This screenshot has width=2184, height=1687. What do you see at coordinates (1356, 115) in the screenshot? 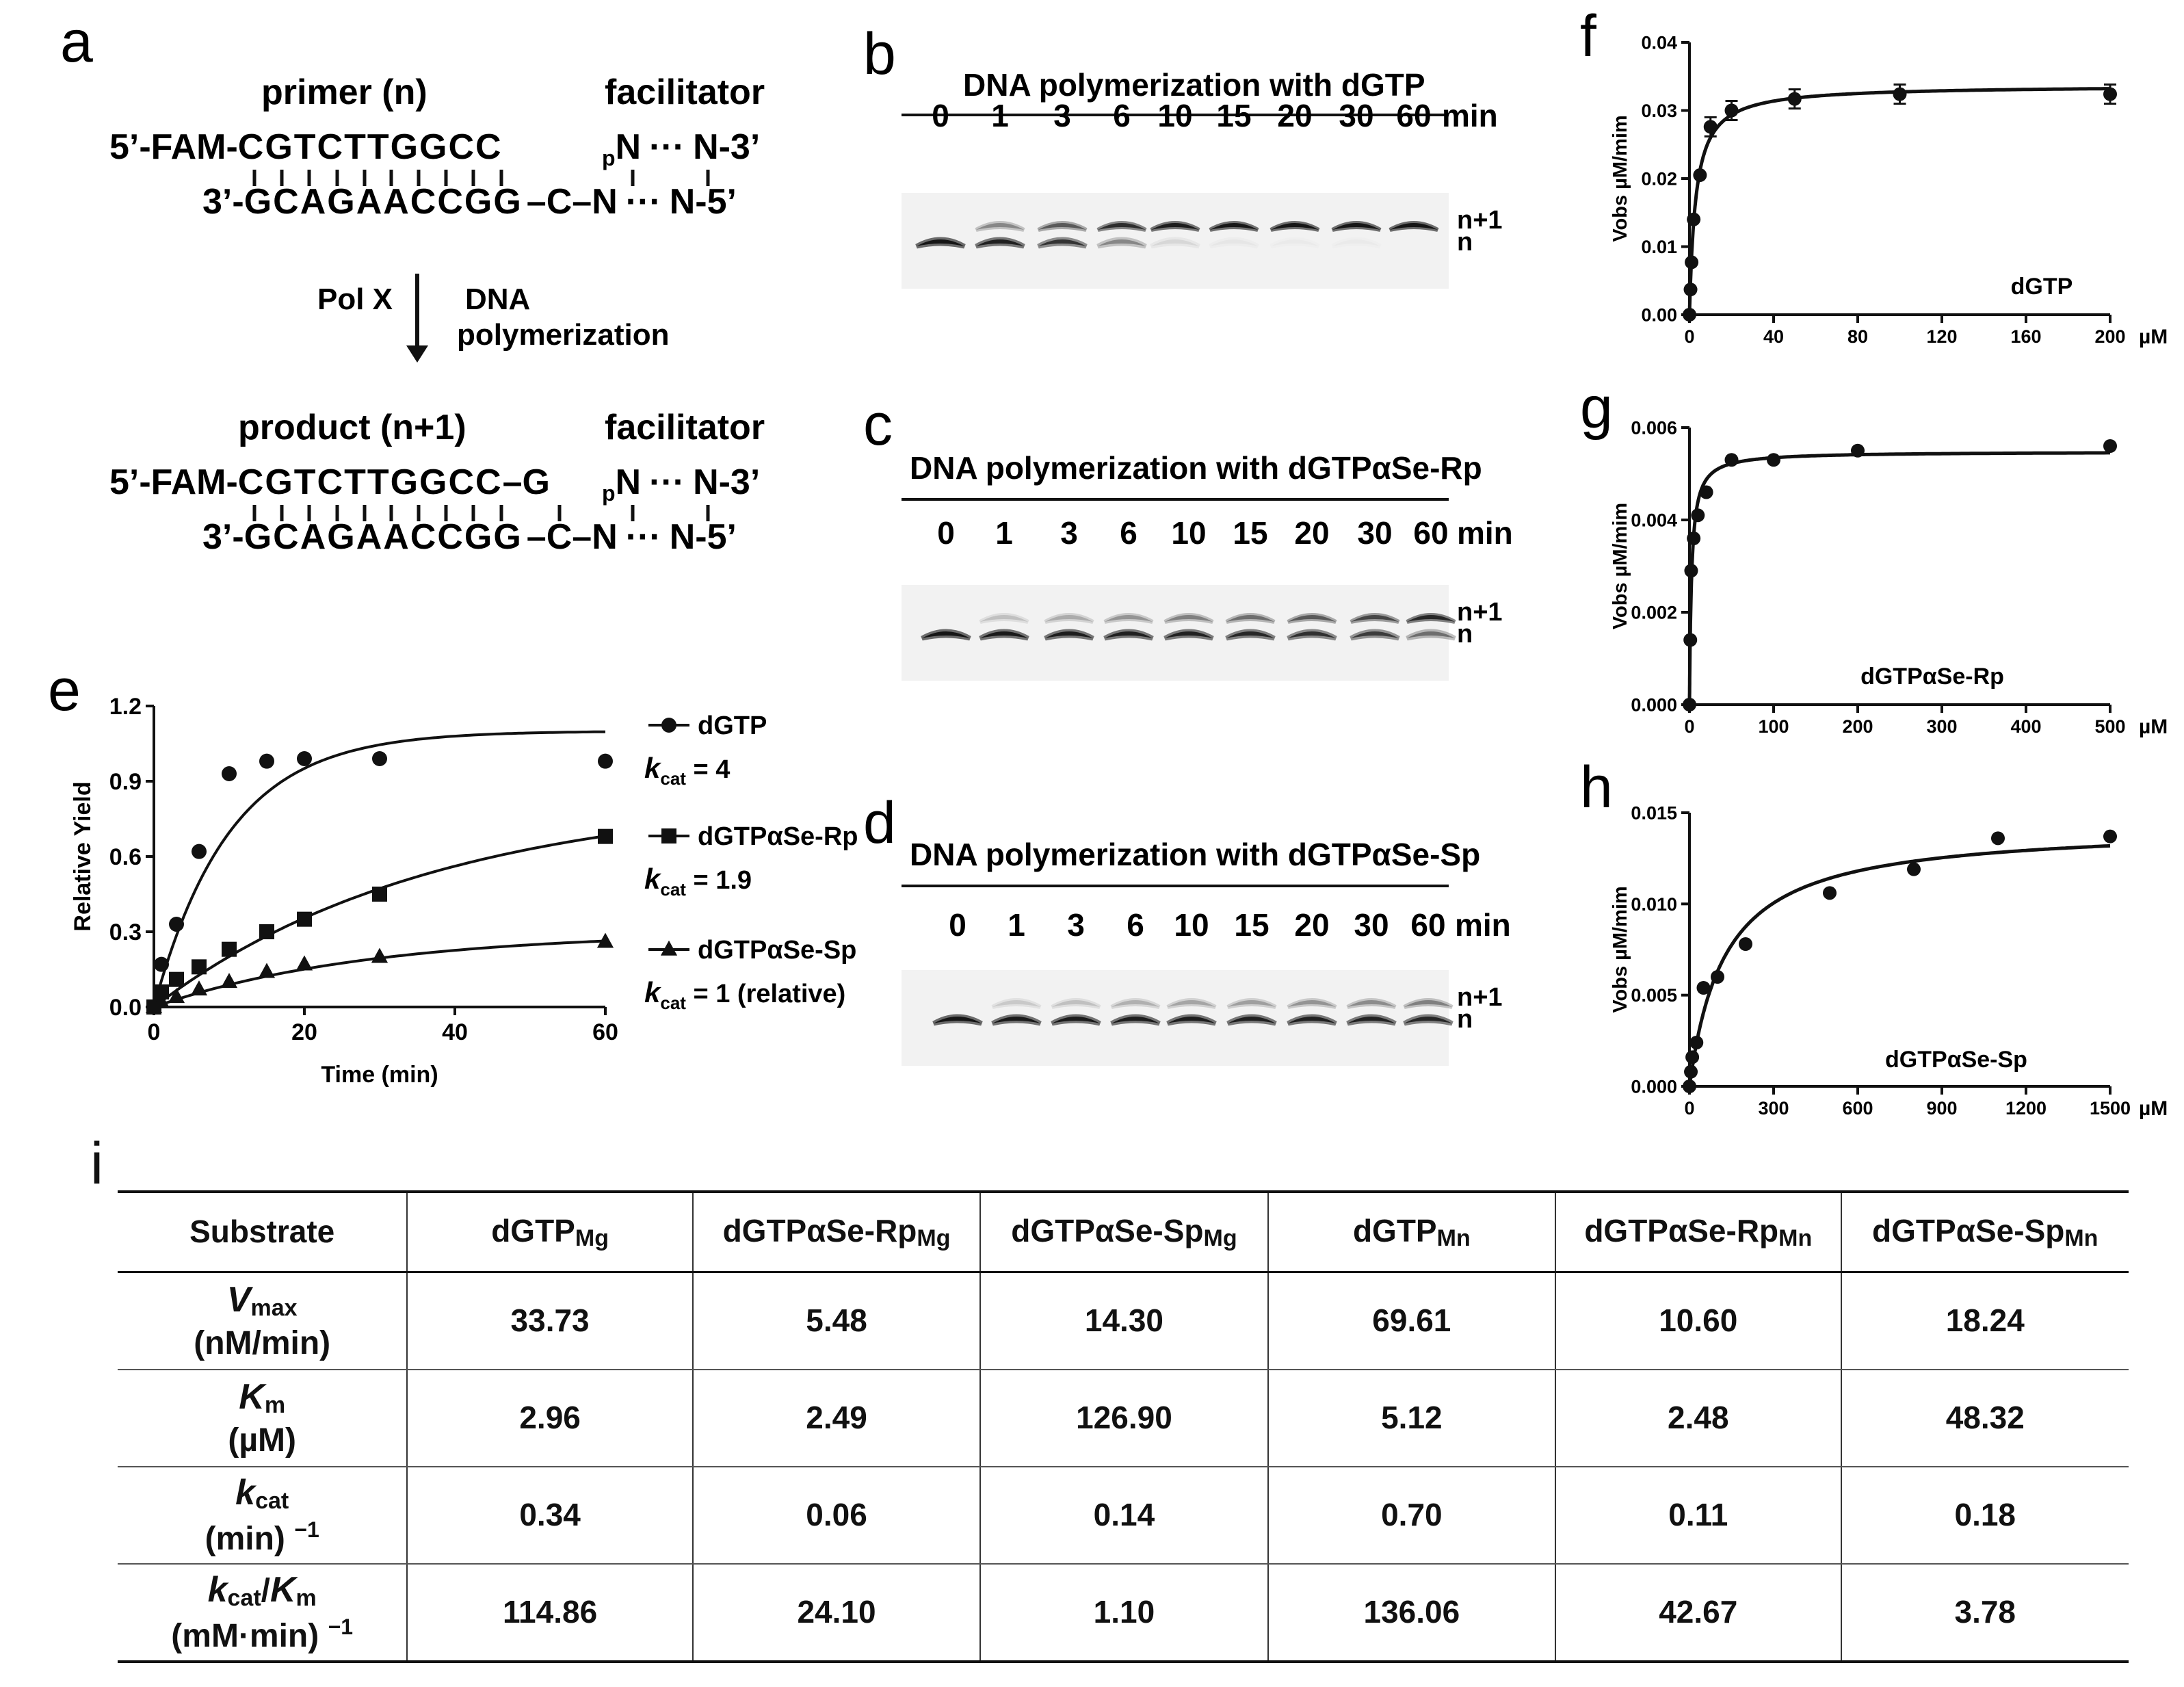
I see `gel-lane-time: 30` at bounding box center [1356, 115].